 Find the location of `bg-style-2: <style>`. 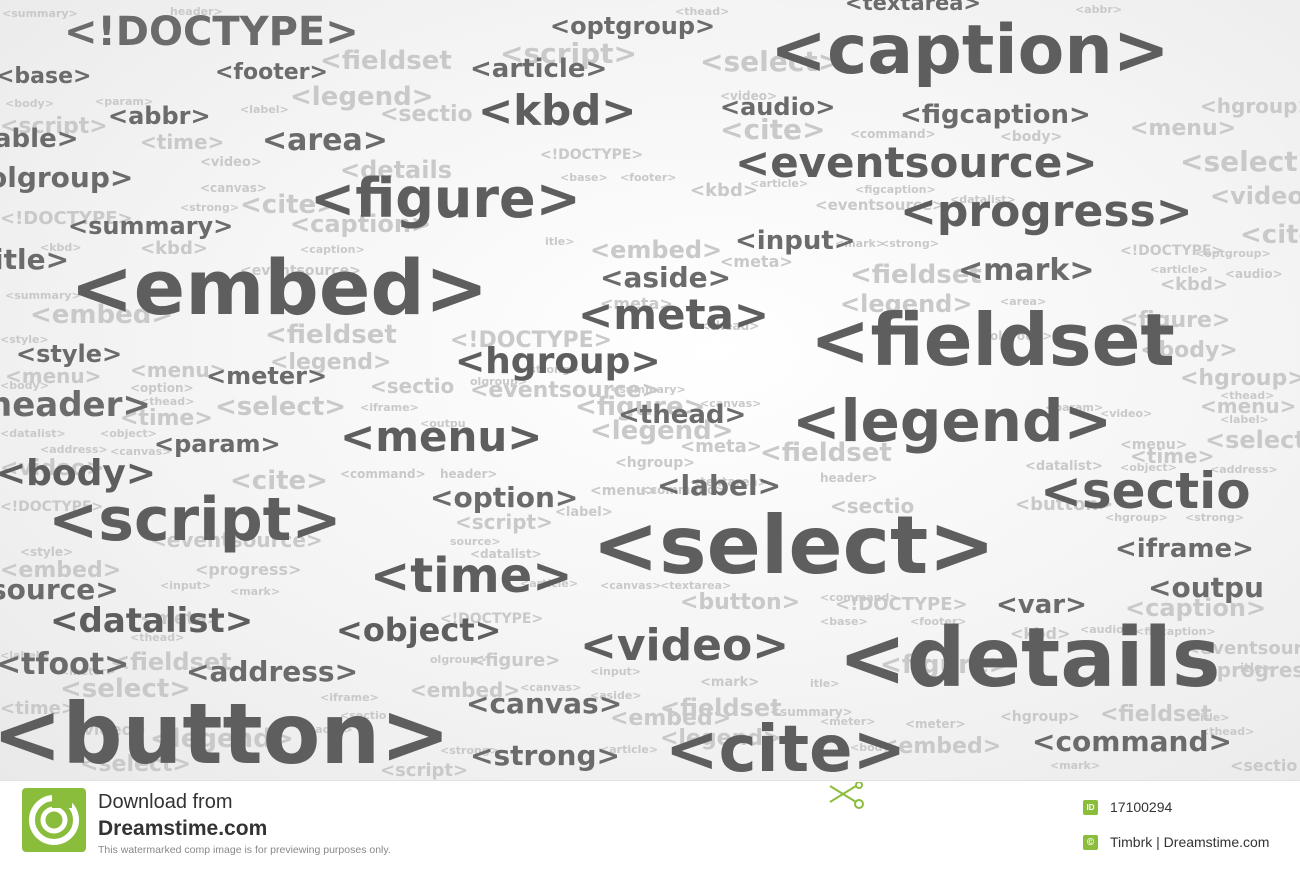

bg-style-2: <style> is located at coordinates (47, 552).